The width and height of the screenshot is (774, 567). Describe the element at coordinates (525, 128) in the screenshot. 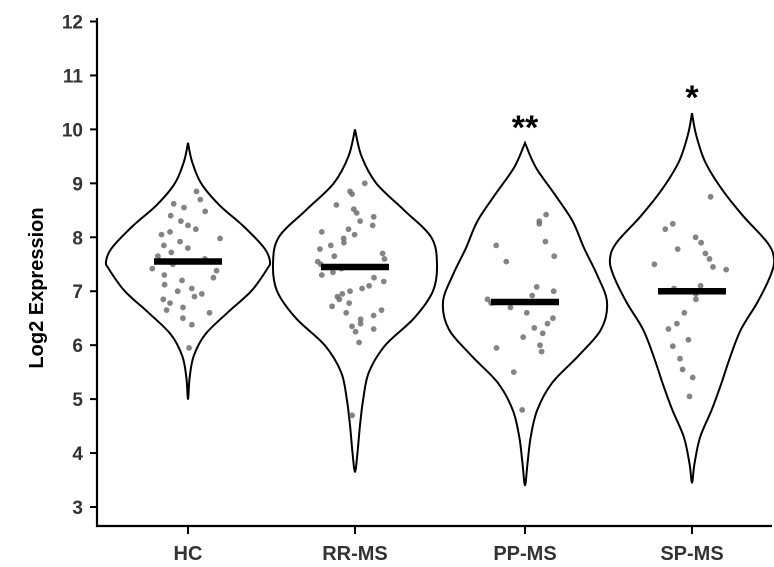

I see `significance-marker-pp-ms: **` at that location.